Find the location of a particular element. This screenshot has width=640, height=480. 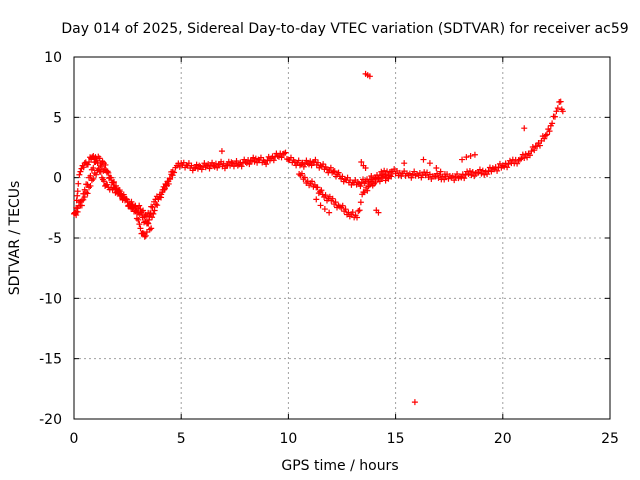

y-tick-label: -20 is located at coordinates (50, 420).